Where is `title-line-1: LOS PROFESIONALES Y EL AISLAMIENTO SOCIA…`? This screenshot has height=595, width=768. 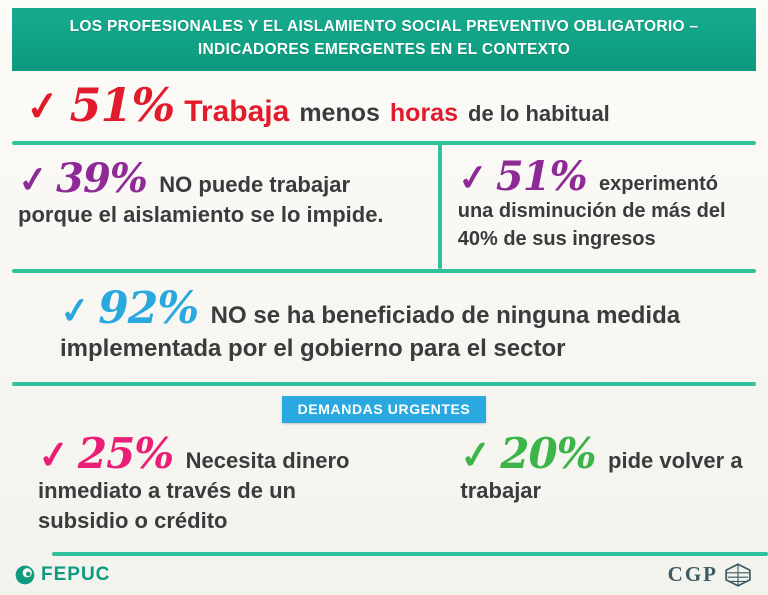 title-line-1: LOS PROFESIONALES Y EL AISLAMIENTO SOCIA… is located at coordinates (384, 26).